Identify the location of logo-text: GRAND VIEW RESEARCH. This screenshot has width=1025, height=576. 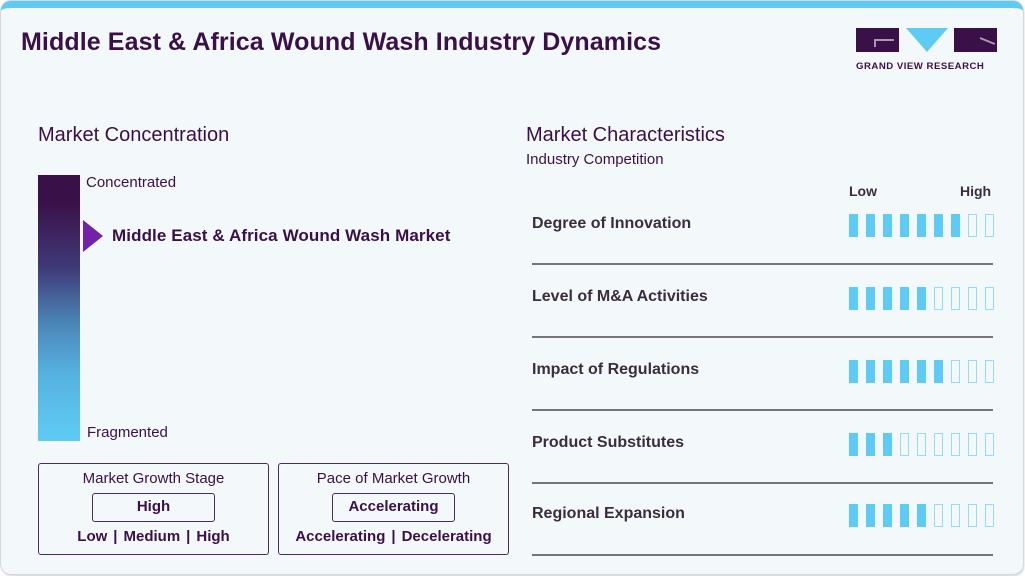
(920, 66).